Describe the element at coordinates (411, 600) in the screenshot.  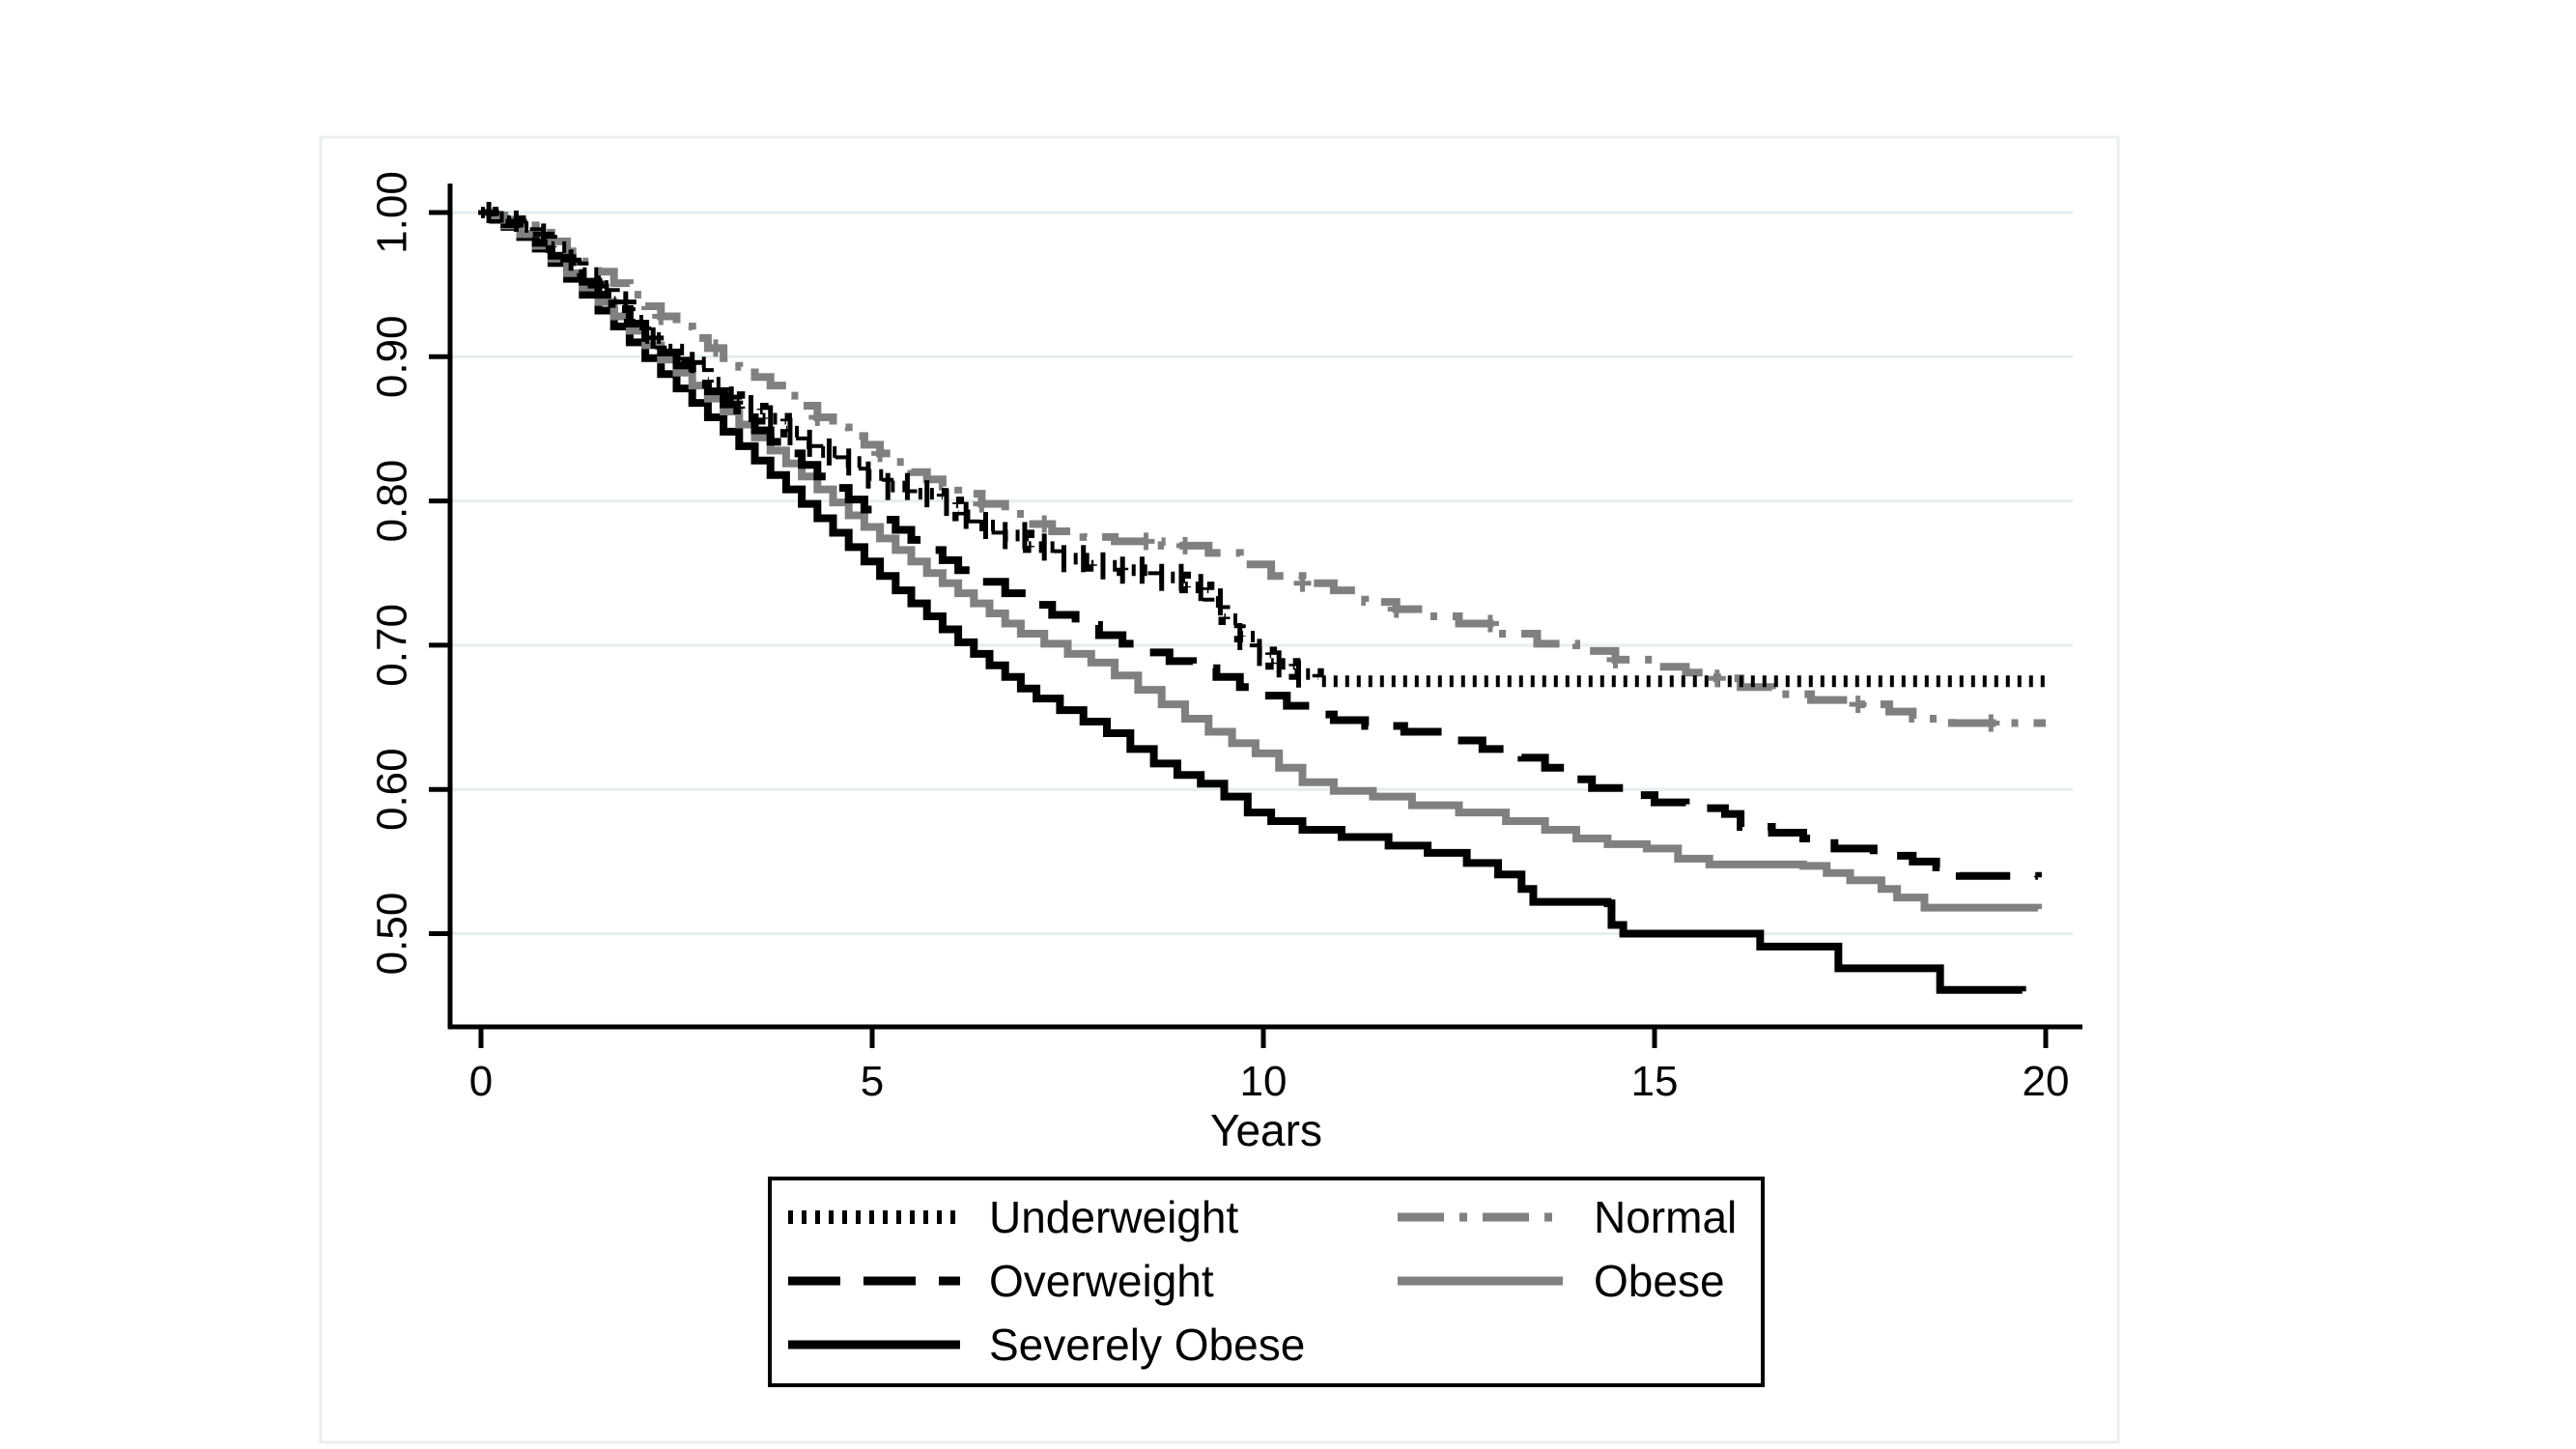
I see `y-axis: 1.00 0.90 0.80 0.70 0.60 0.50` at that location.